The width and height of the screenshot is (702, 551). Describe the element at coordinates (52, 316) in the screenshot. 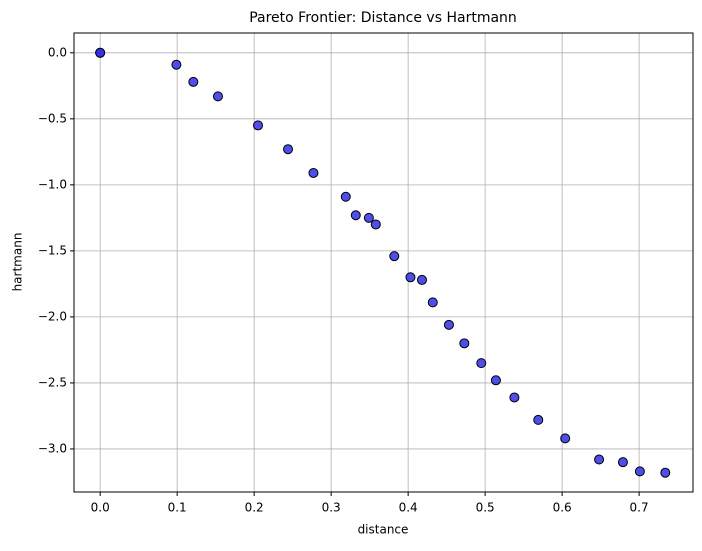

I see `y-tick-label: −2.0` at that location.